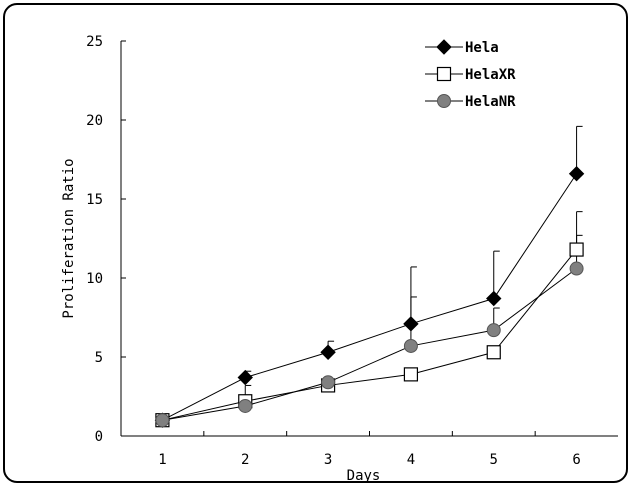  What do you see at coordinates (99, 437) in the screenshot?
I see `y-tick-label: 0` at bounding box center [99, 437].